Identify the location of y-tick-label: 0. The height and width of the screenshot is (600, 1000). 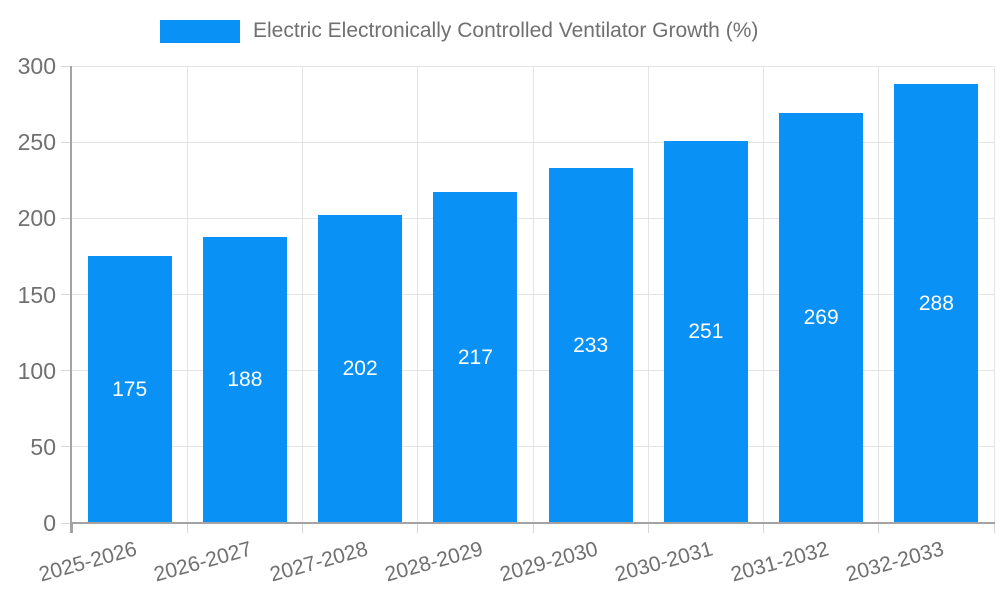
(49, 523).